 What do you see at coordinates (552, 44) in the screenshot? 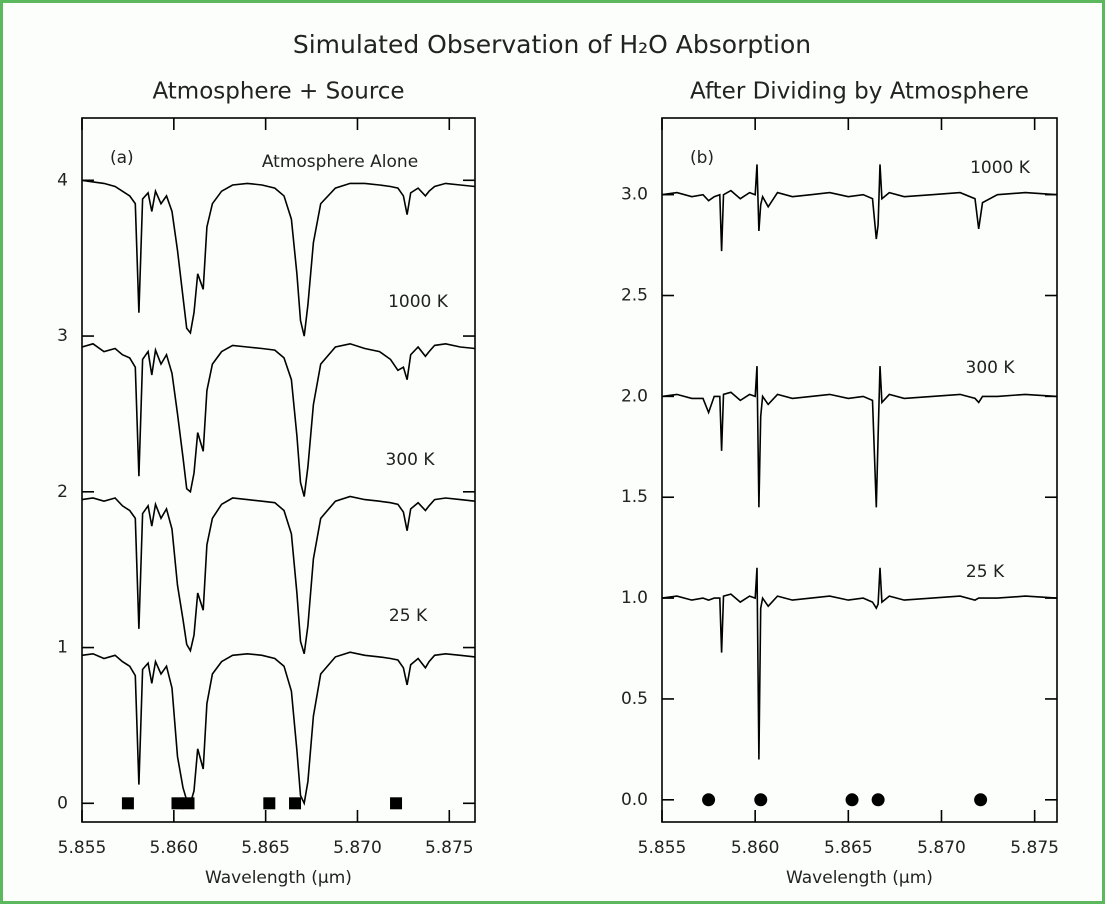
I see `figure-title: Simulated Observation of H₂O Absorption` at bounding box center [552, 44].